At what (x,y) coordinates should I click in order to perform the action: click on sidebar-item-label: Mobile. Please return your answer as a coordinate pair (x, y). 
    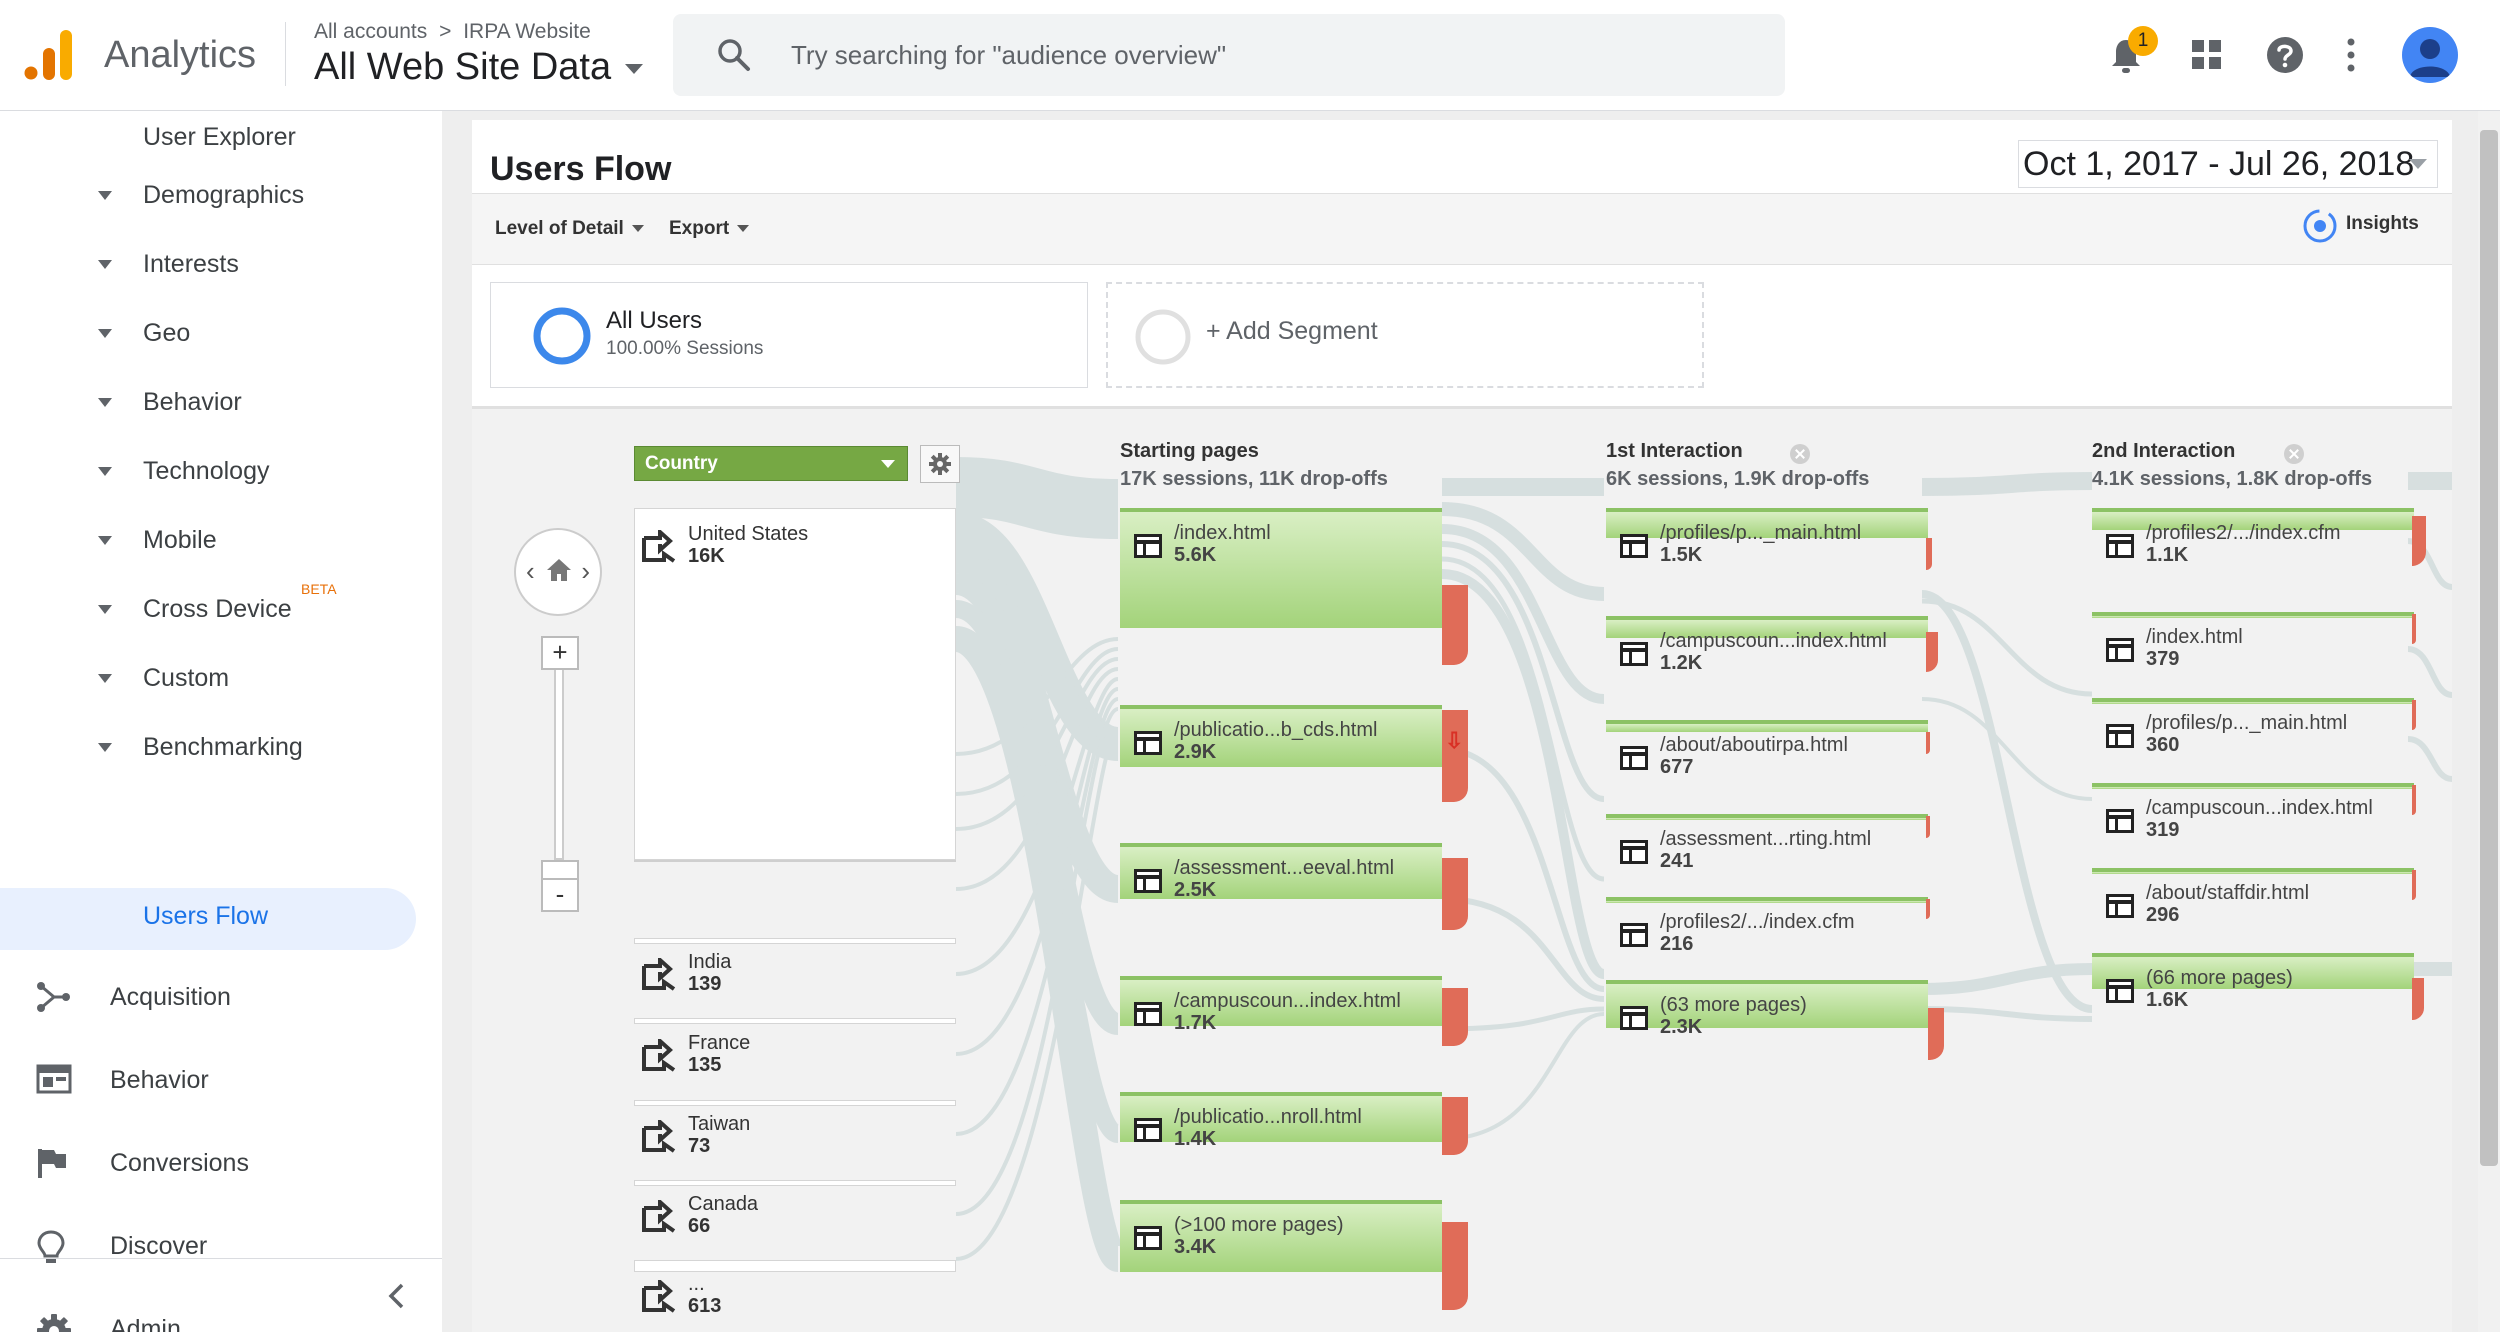
    Looking at the image, I should click on (180, 540).